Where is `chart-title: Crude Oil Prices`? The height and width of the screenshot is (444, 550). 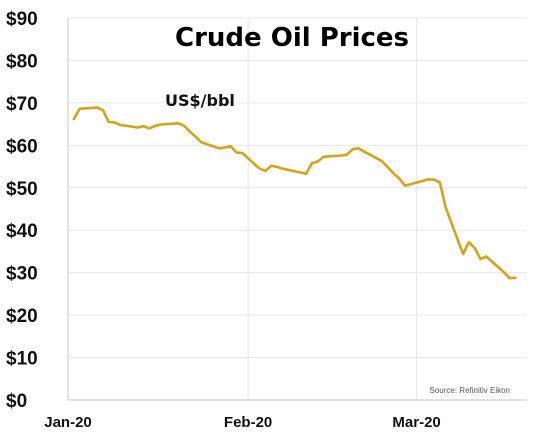
chart-title: Crude Oil Prices is located at coordinates (292, 38).